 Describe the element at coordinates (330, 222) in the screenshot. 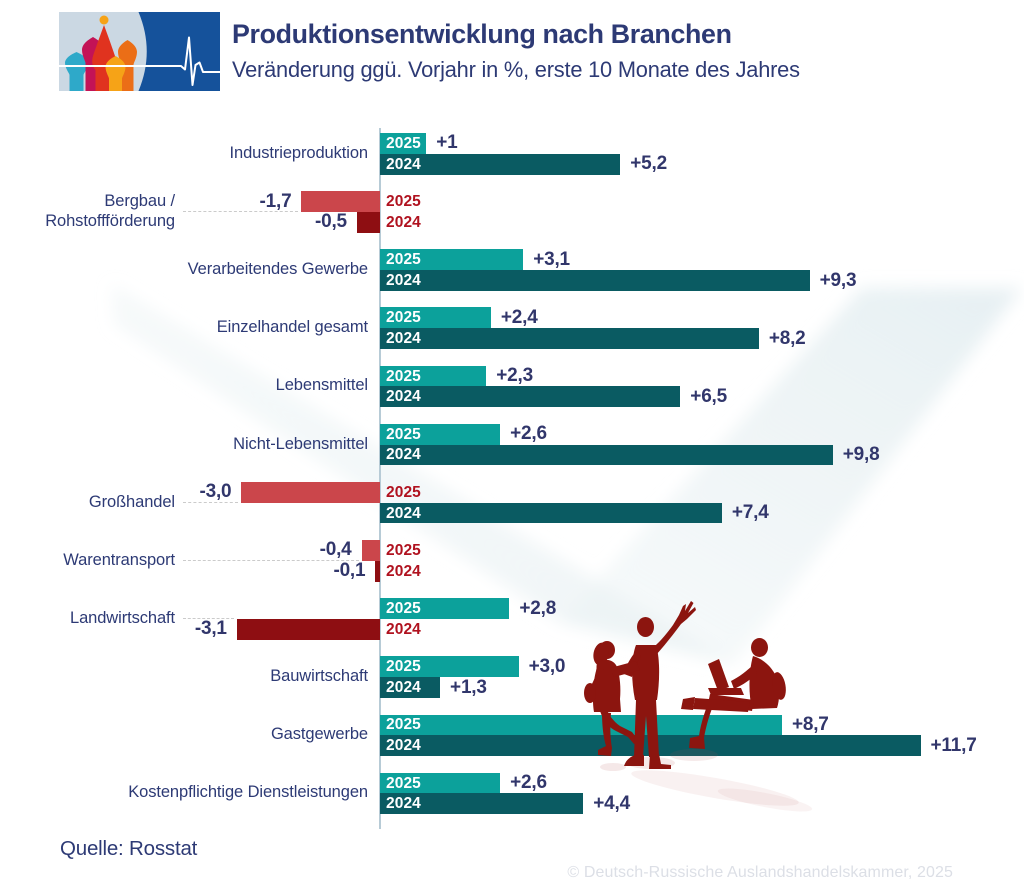

I see `bar-value-label: -0,5` at that location.